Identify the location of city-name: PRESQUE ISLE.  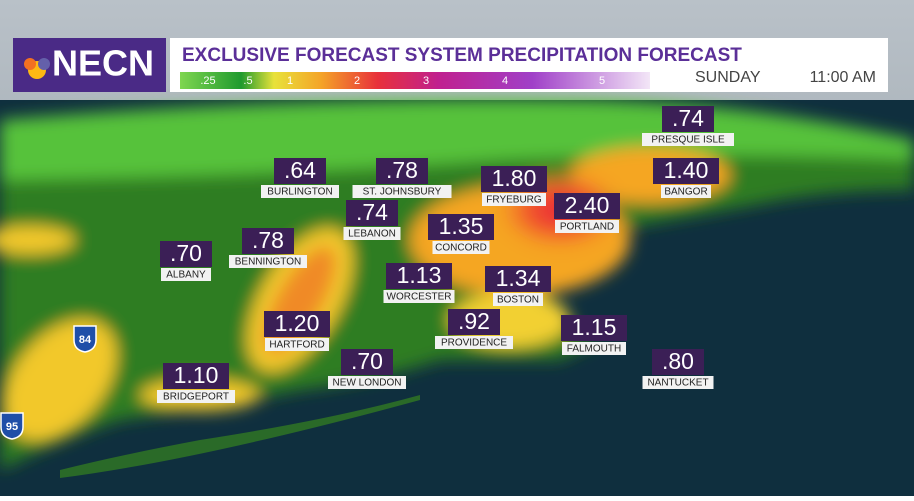
(688, 140).